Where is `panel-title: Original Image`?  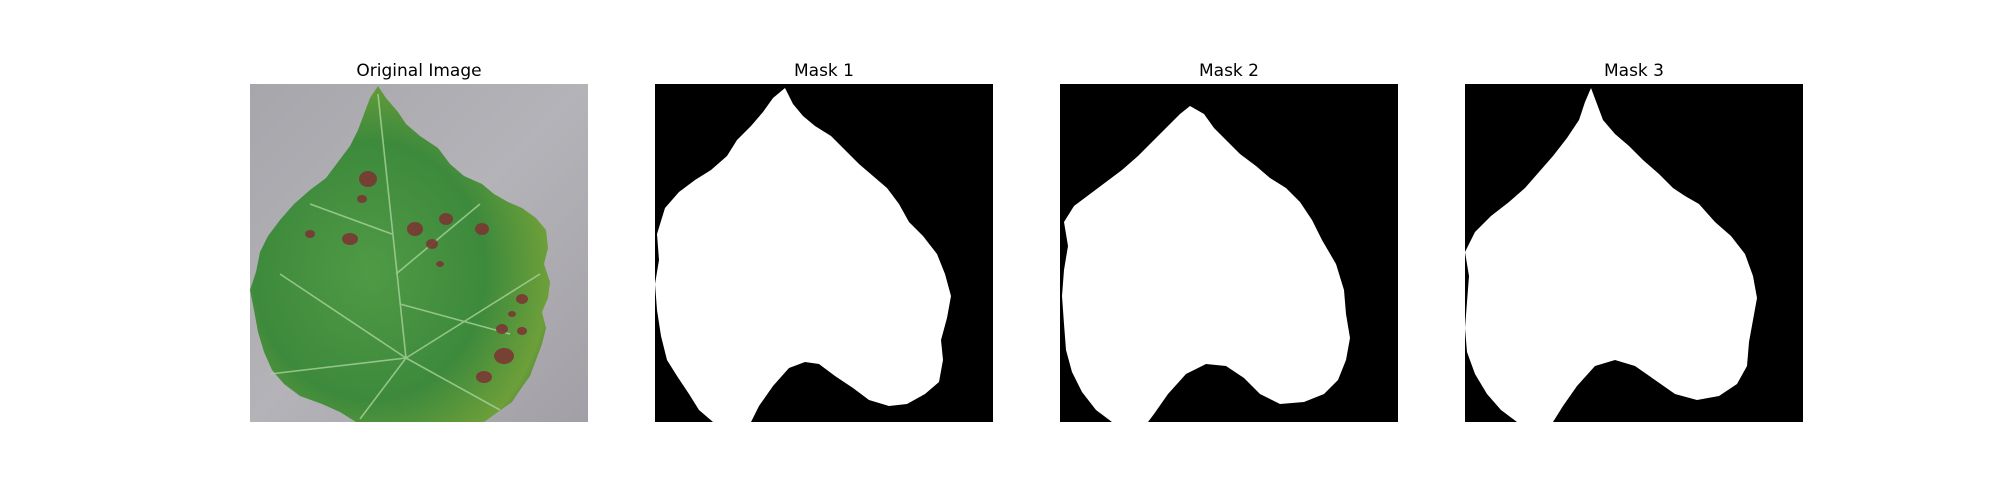 panel-title: Original Image is located at coordinates (419, 71).